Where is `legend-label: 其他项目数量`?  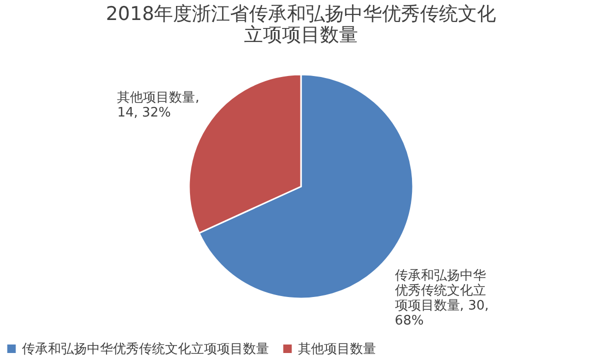 legend-label: 其他项目数量 is located at coordinates (337, 349).